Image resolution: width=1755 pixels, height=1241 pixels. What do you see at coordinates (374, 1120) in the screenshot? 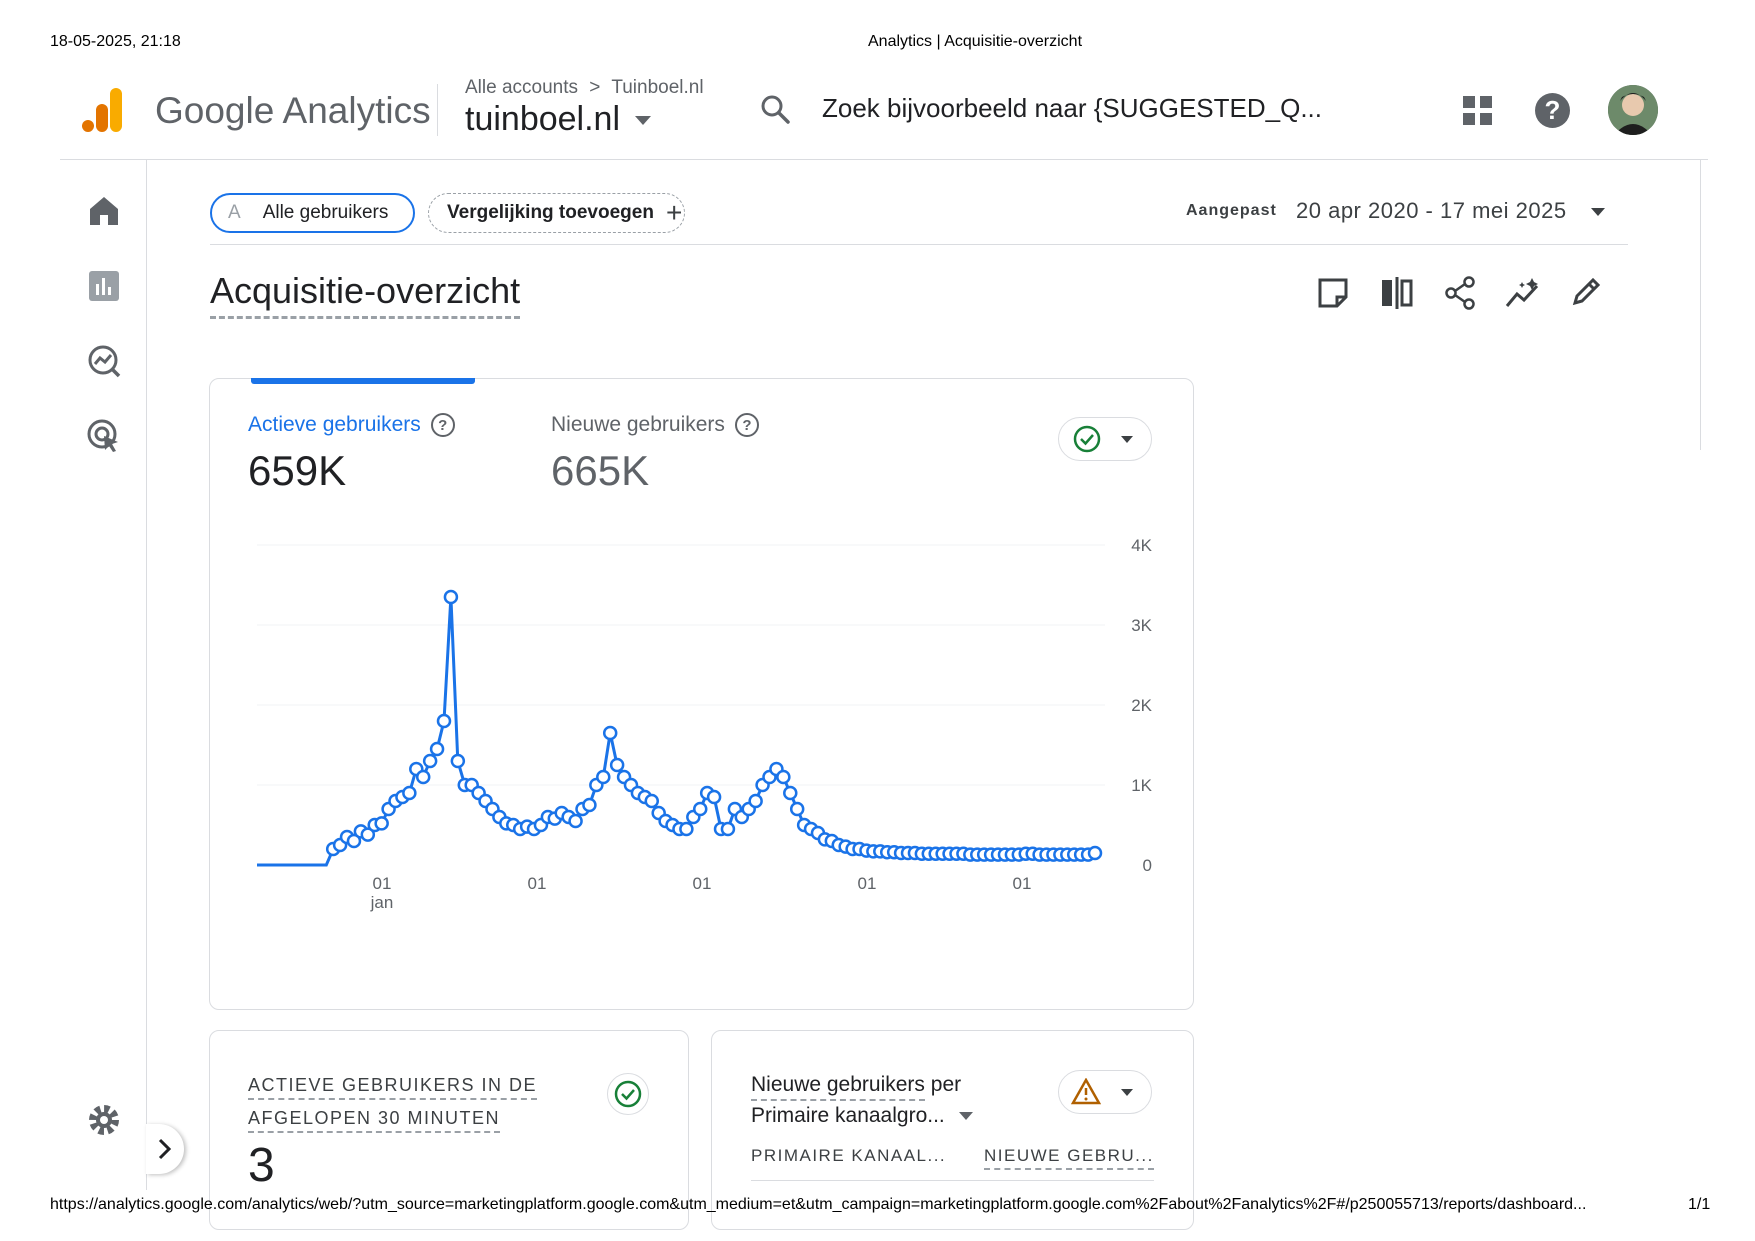
I see `realtime-title-line2: AFGELOPEN 30 MINUTEN` at bounding box center [374, 1120].